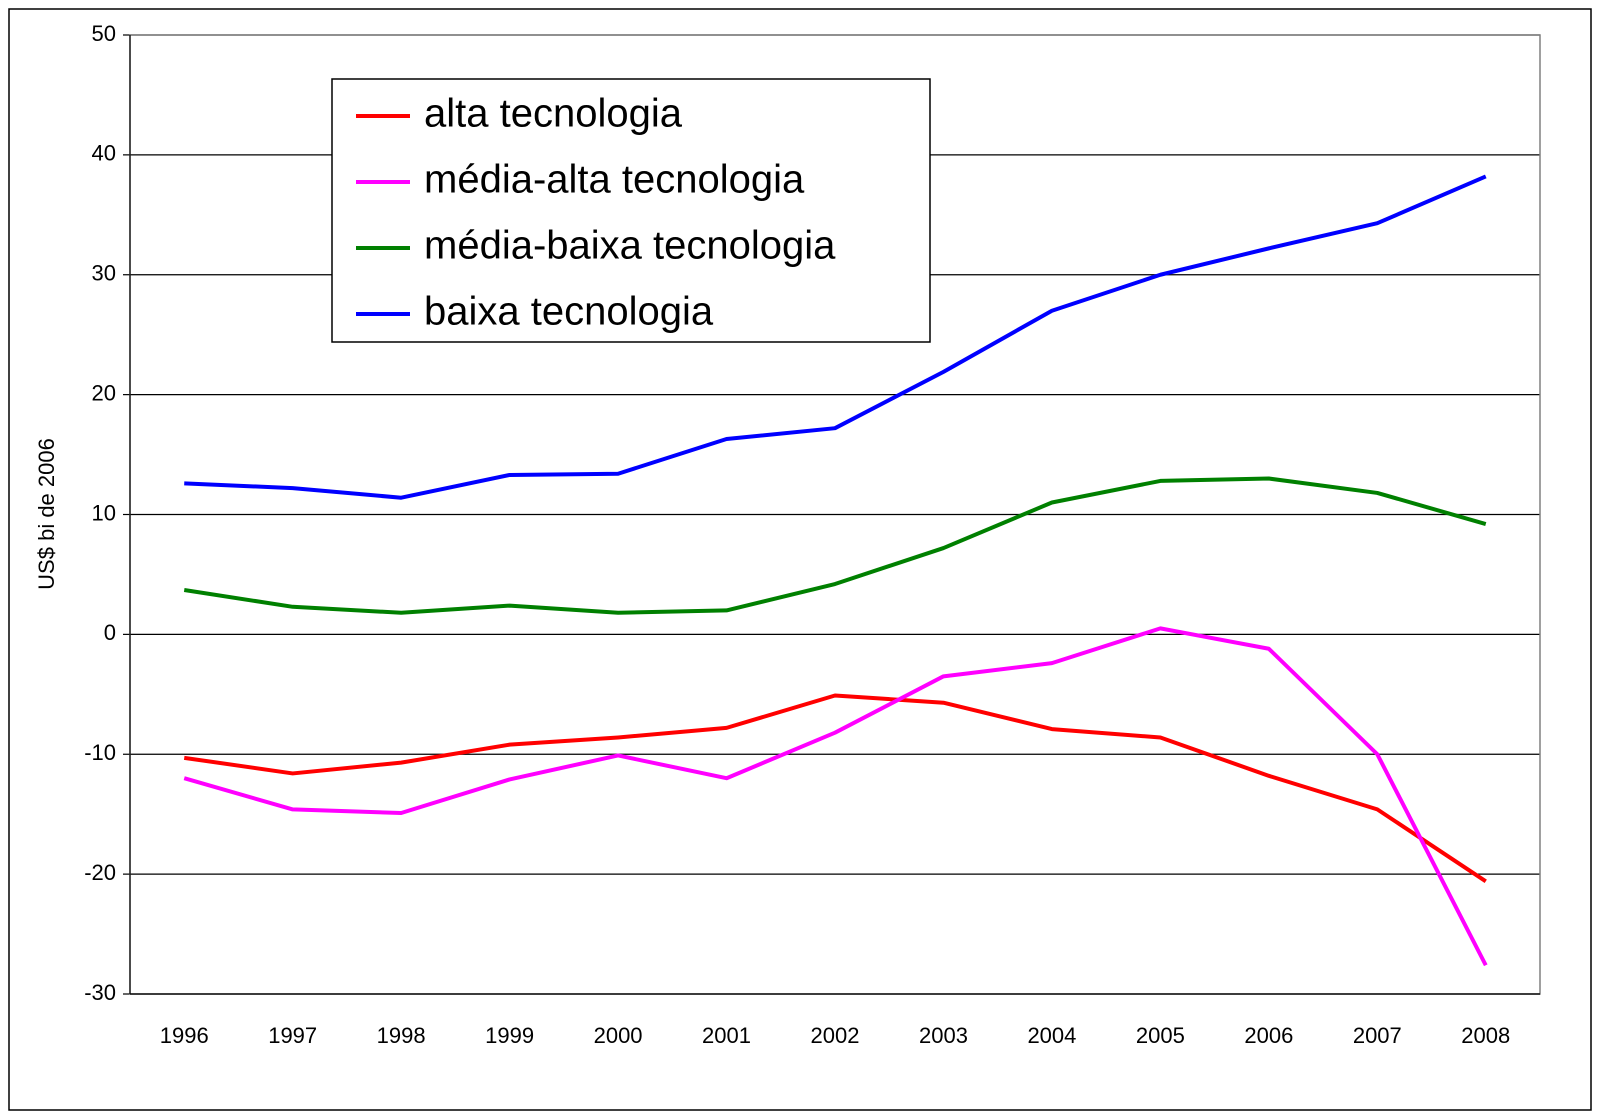 Image resolution: width=1600 pixels, height=1119 pixels. Describe the element at coordinates (292, 1035) in the screenshot. I see `x-tick-label: 1997` at that location.